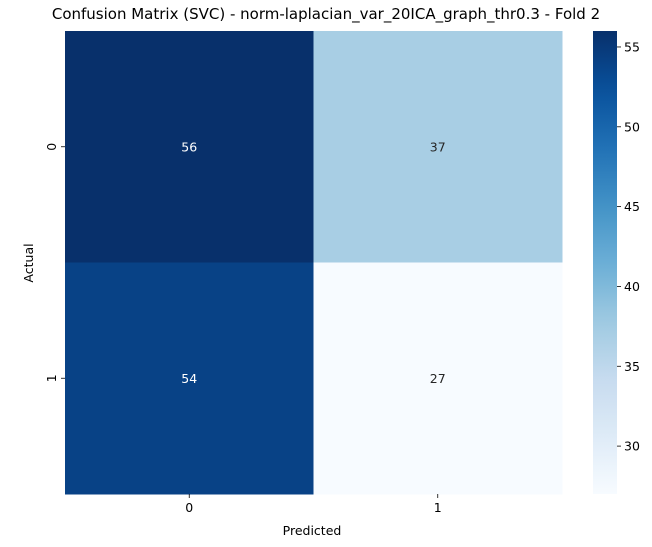 This screenshot has height=547, width=652. Describe the element at coordinates (632, 286) in the screenshot. I see `colorbar-tick-label: 40` at that location.